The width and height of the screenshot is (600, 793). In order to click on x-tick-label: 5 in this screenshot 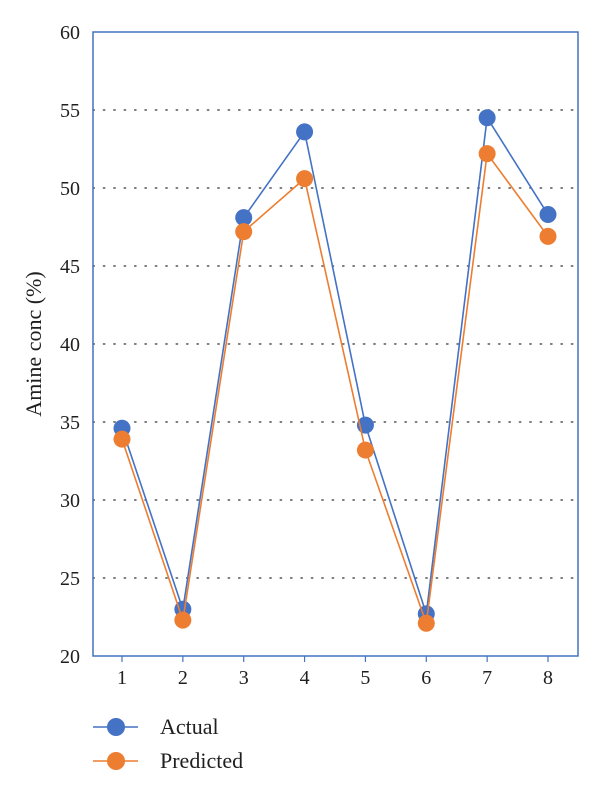, I will do `click(365, 678)`.